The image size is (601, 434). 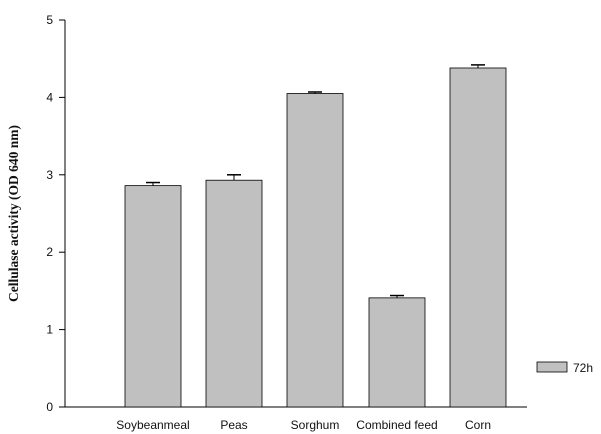 I want to click on y-tick-label: 5, so click(x=49, y=20).